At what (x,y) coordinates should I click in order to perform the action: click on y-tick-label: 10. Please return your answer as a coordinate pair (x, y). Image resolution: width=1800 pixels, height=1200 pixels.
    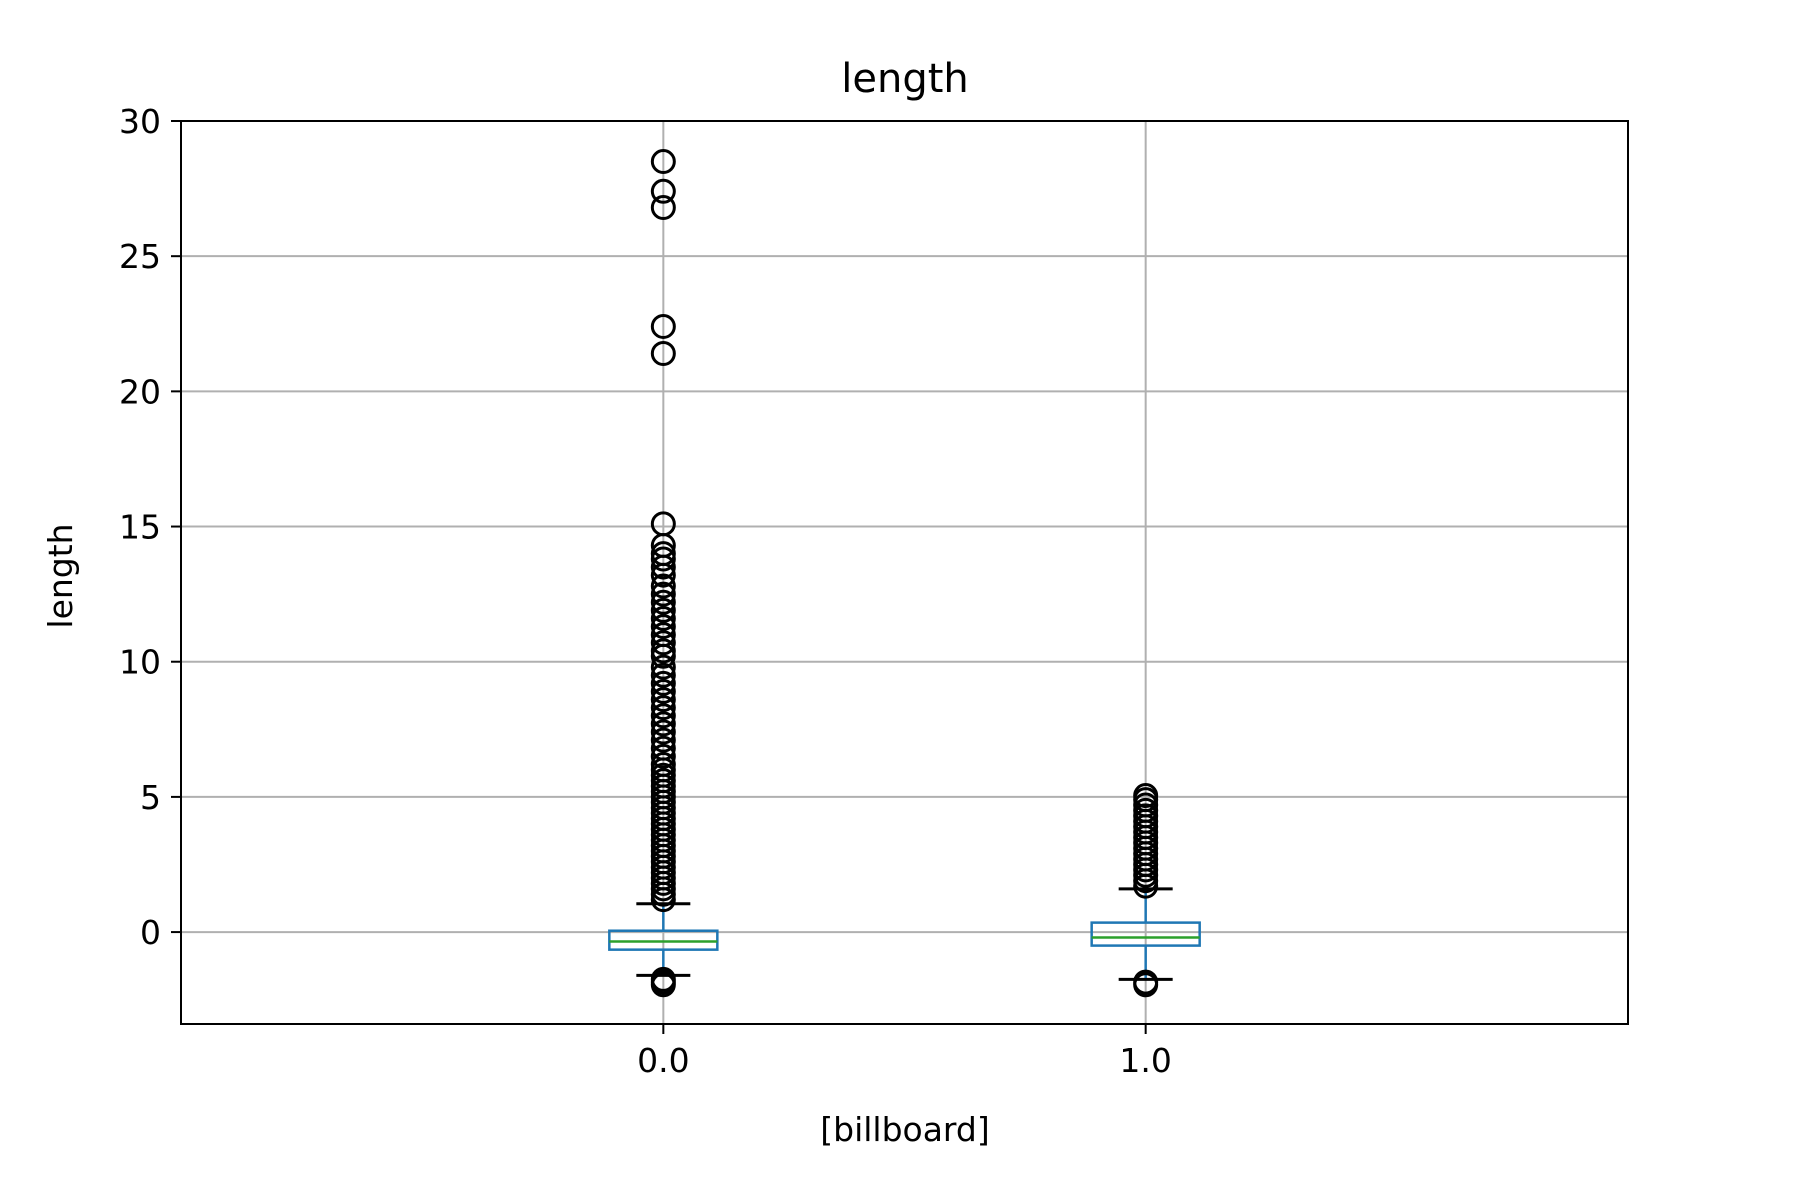
    Looking at the image, I should click on (140, 662).